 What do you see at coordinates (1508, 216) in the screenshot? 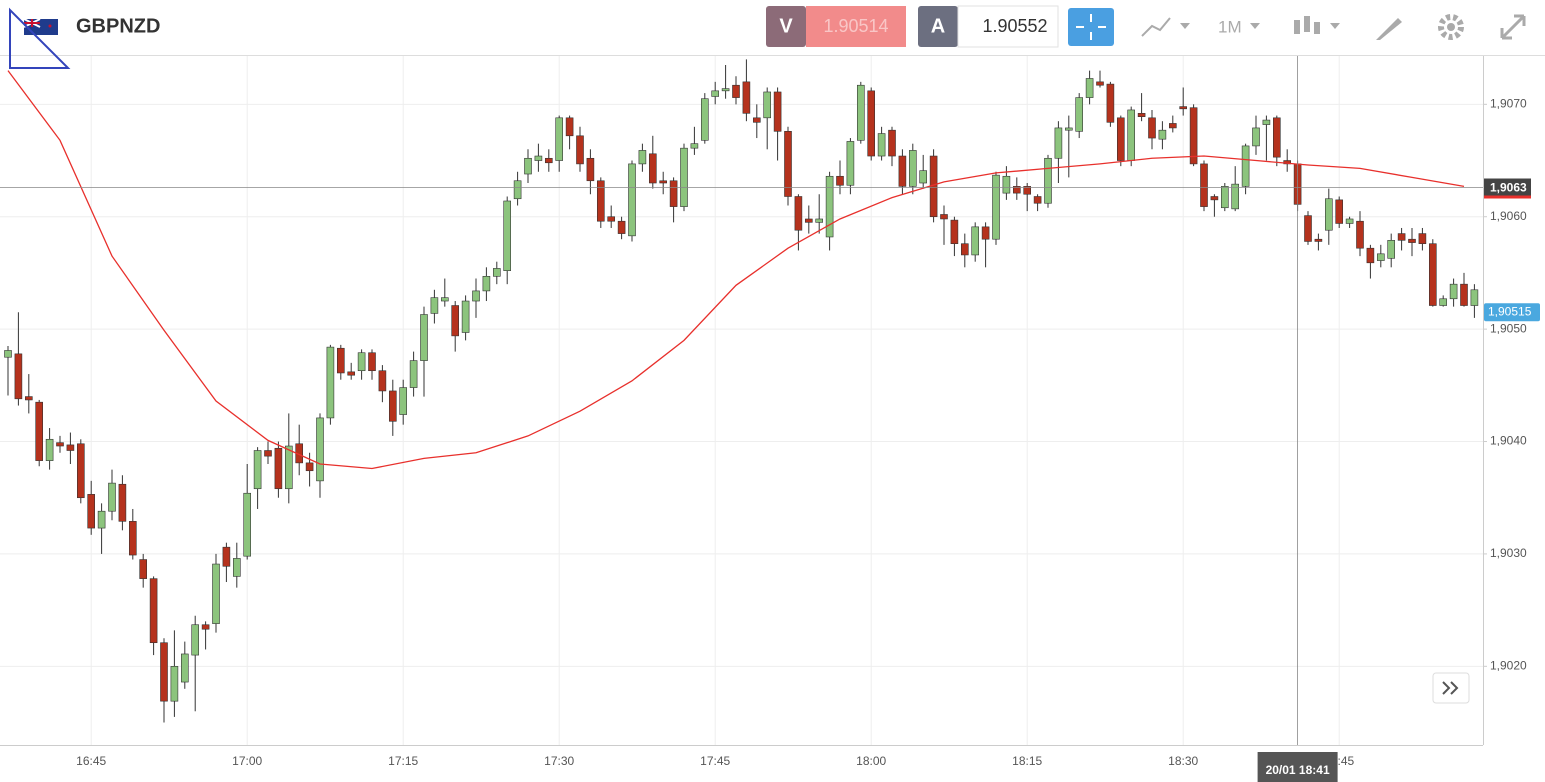
I see `y-tick-label: 1,9060` at bounding box center [1508, 216].